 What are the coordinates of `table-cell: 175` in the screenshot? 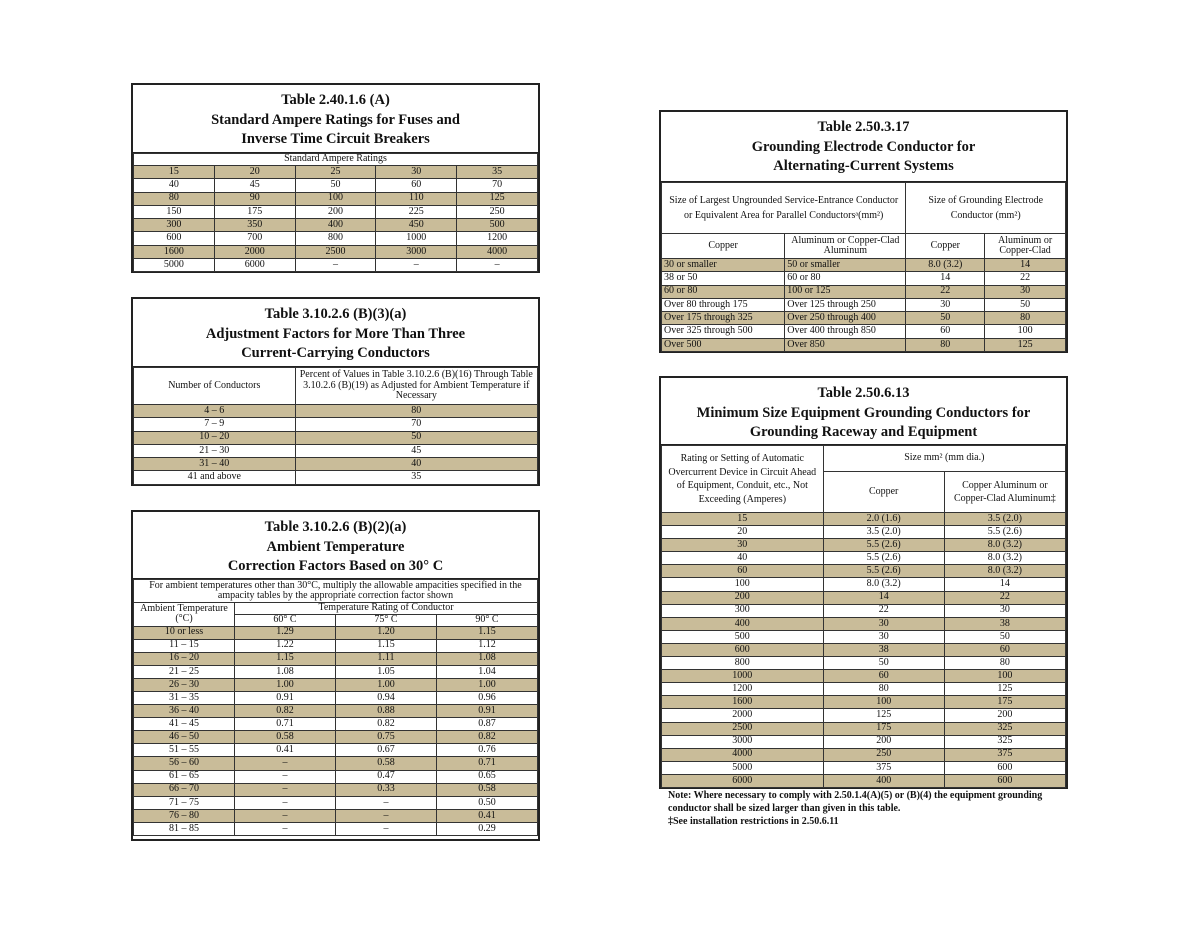 It's located at (1005, 702).